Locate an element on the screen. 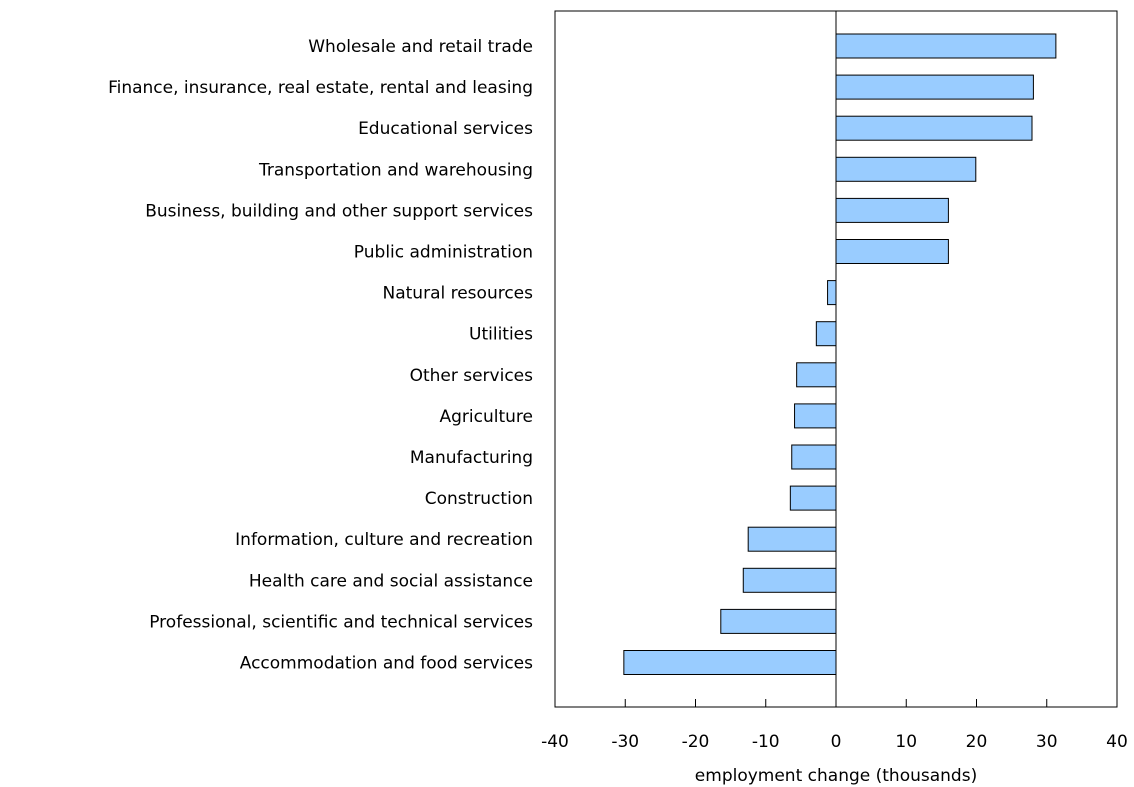 Image resolution: width=1134 pixels, height=787 pixels. x-tick-label: 20 is located at coordinates (977, 742).